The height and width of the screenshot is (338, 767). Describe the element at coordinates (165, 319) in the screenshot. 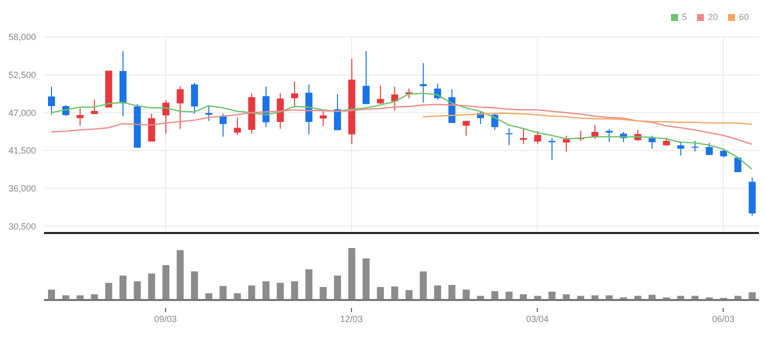

I see `x-tick-label: 09/03` at that location.